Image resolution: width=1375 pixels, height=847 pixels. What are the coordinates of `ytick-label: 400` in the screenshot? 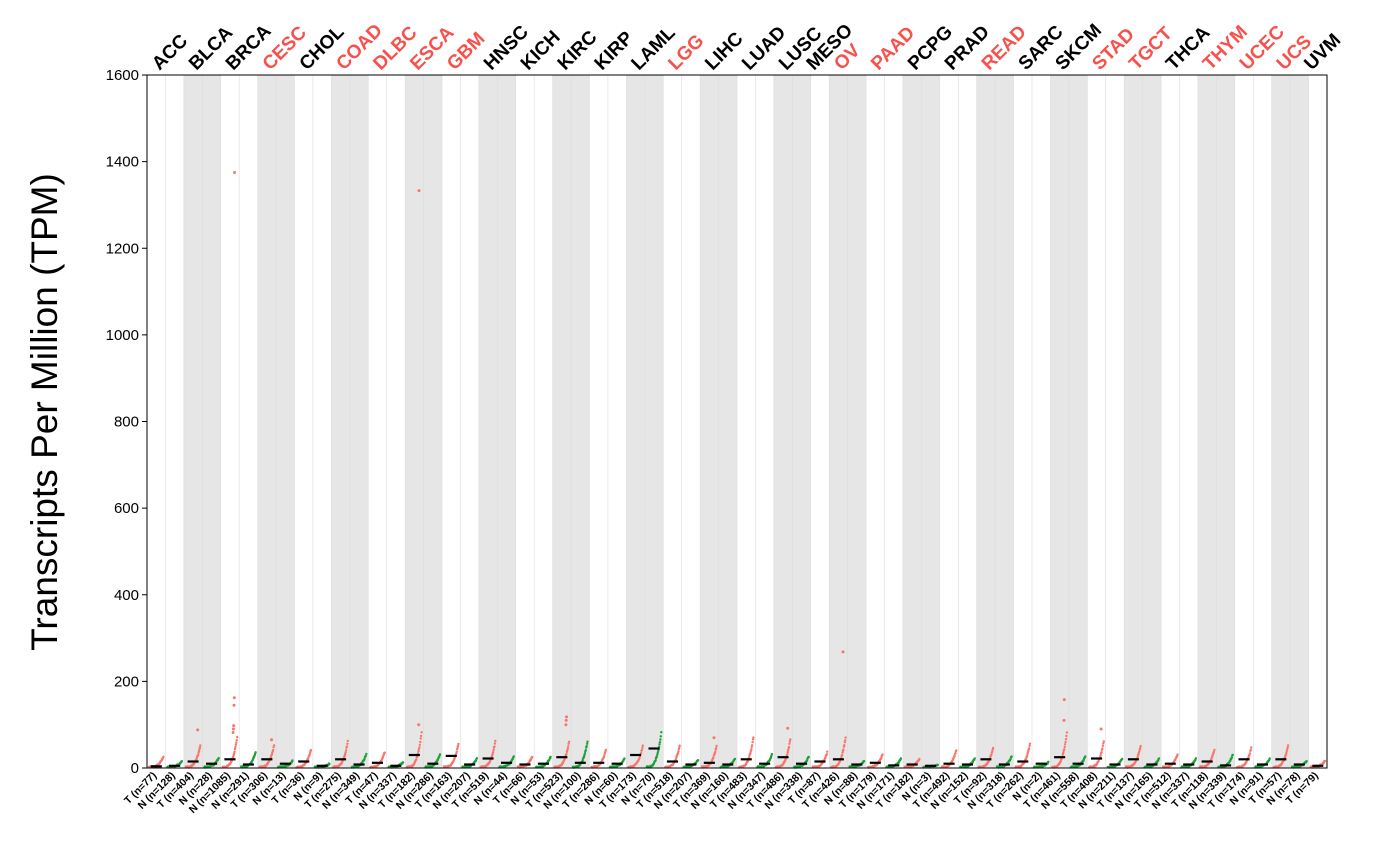 It's located at (126, 595).